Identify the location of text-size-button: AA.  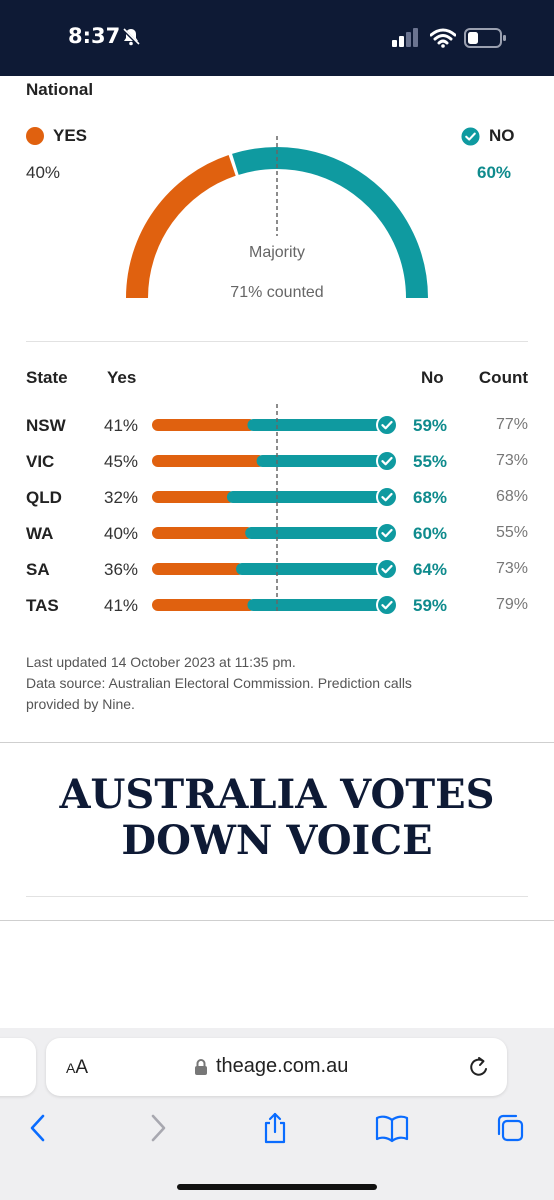
(77, 1067).